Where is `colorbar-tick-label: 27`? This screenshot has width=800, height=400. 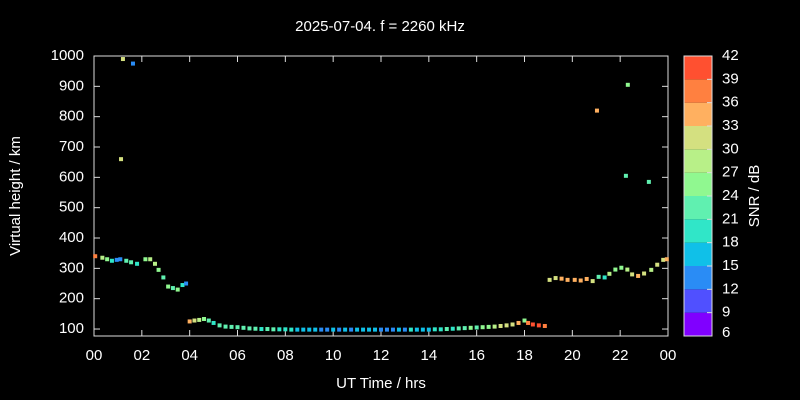
colorbar-tick-label: 27 is located at coordinates (730, 172).